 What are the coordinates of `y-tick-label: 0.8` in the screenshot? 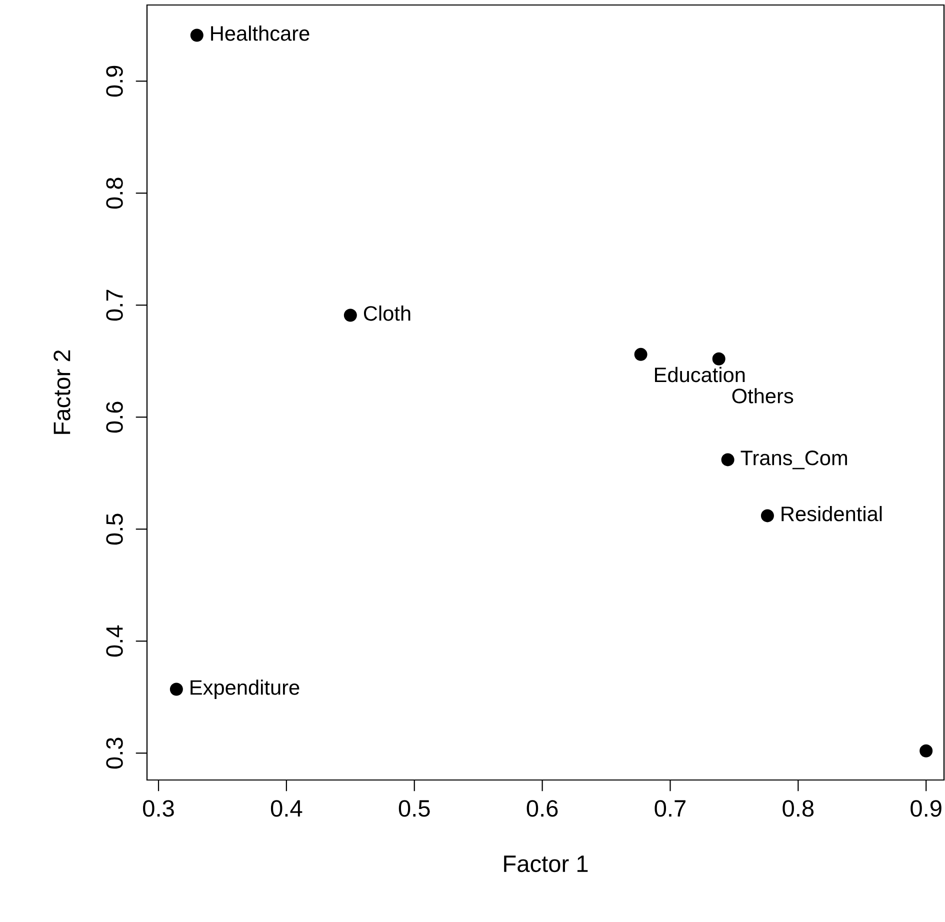 It's located at (114, 193).